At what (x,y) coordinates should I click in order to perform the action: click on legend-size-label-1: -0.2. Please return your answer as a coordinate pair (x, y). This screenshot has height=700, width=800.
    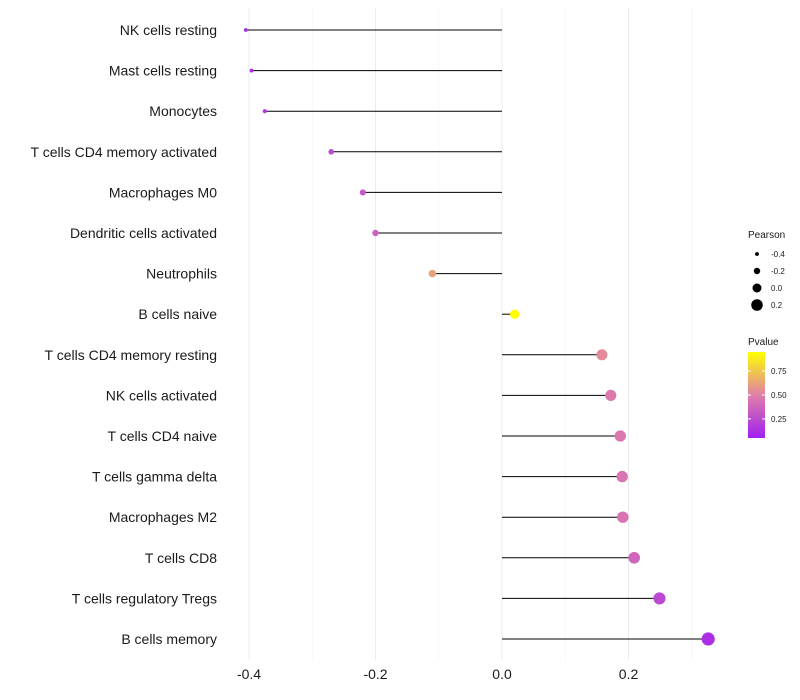
    Looking at the image, I should click on (778, 271).